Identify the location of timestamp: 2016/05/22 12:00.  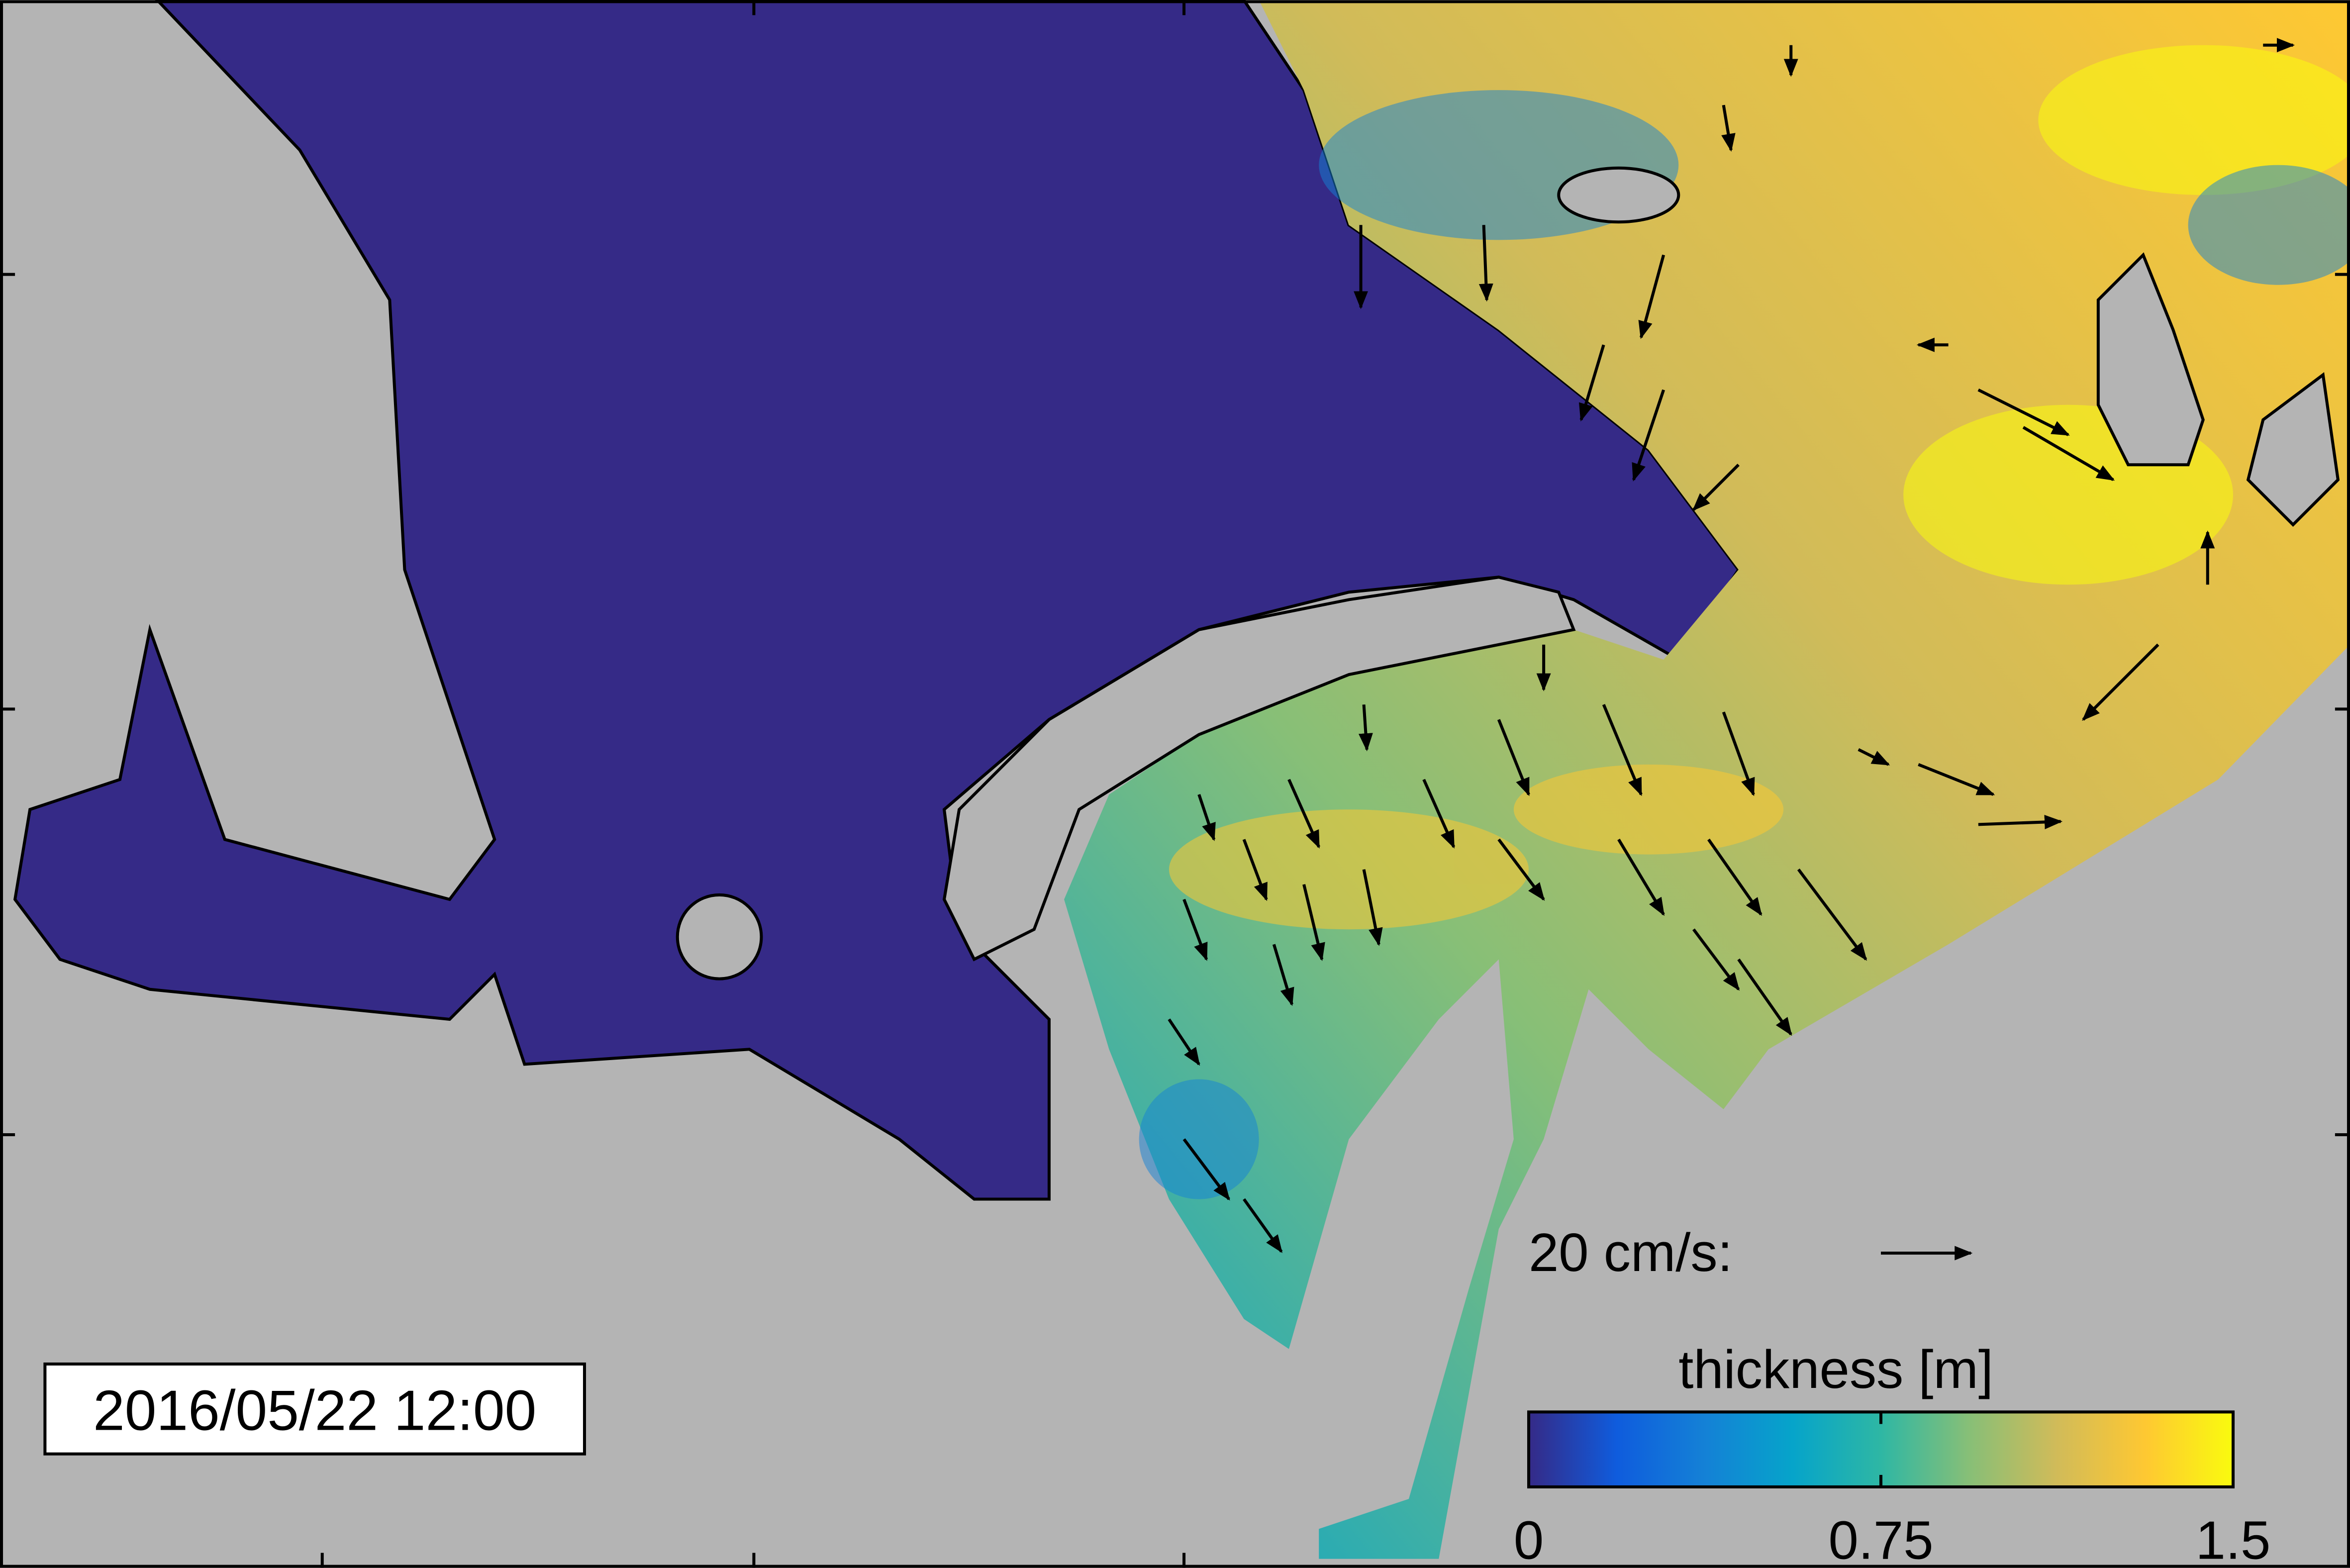
(314, 1410).